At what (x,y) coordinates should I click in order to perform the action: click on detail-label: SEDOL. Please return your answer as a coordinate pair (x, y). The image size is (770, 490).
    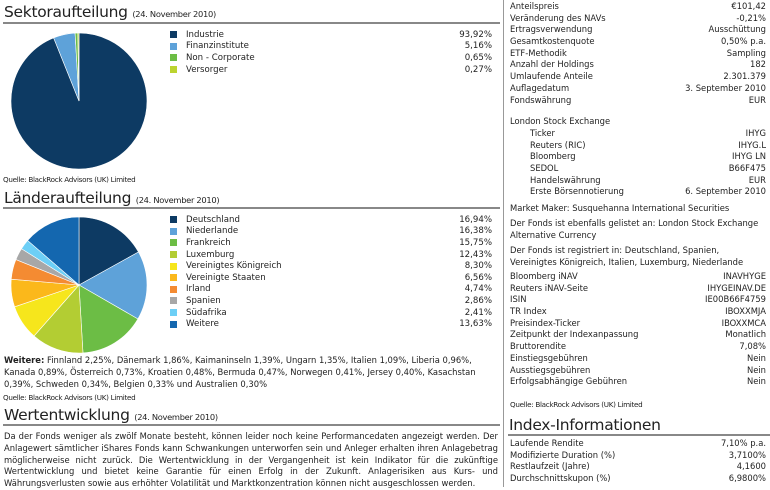
    Looking at the image, I should click on (544, 168).